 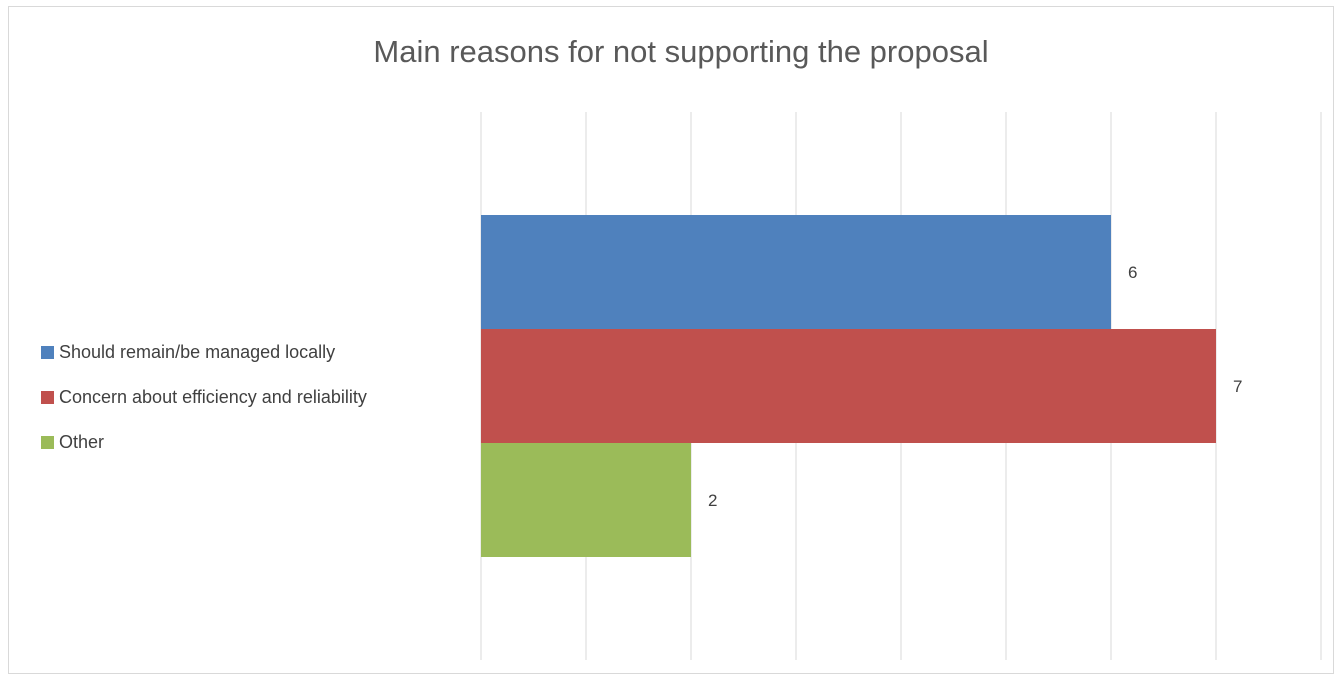 What do you see at coordinates (204, 442) in the screenshot?
I see `legend-item: Other` at bounding box center [204, 442].